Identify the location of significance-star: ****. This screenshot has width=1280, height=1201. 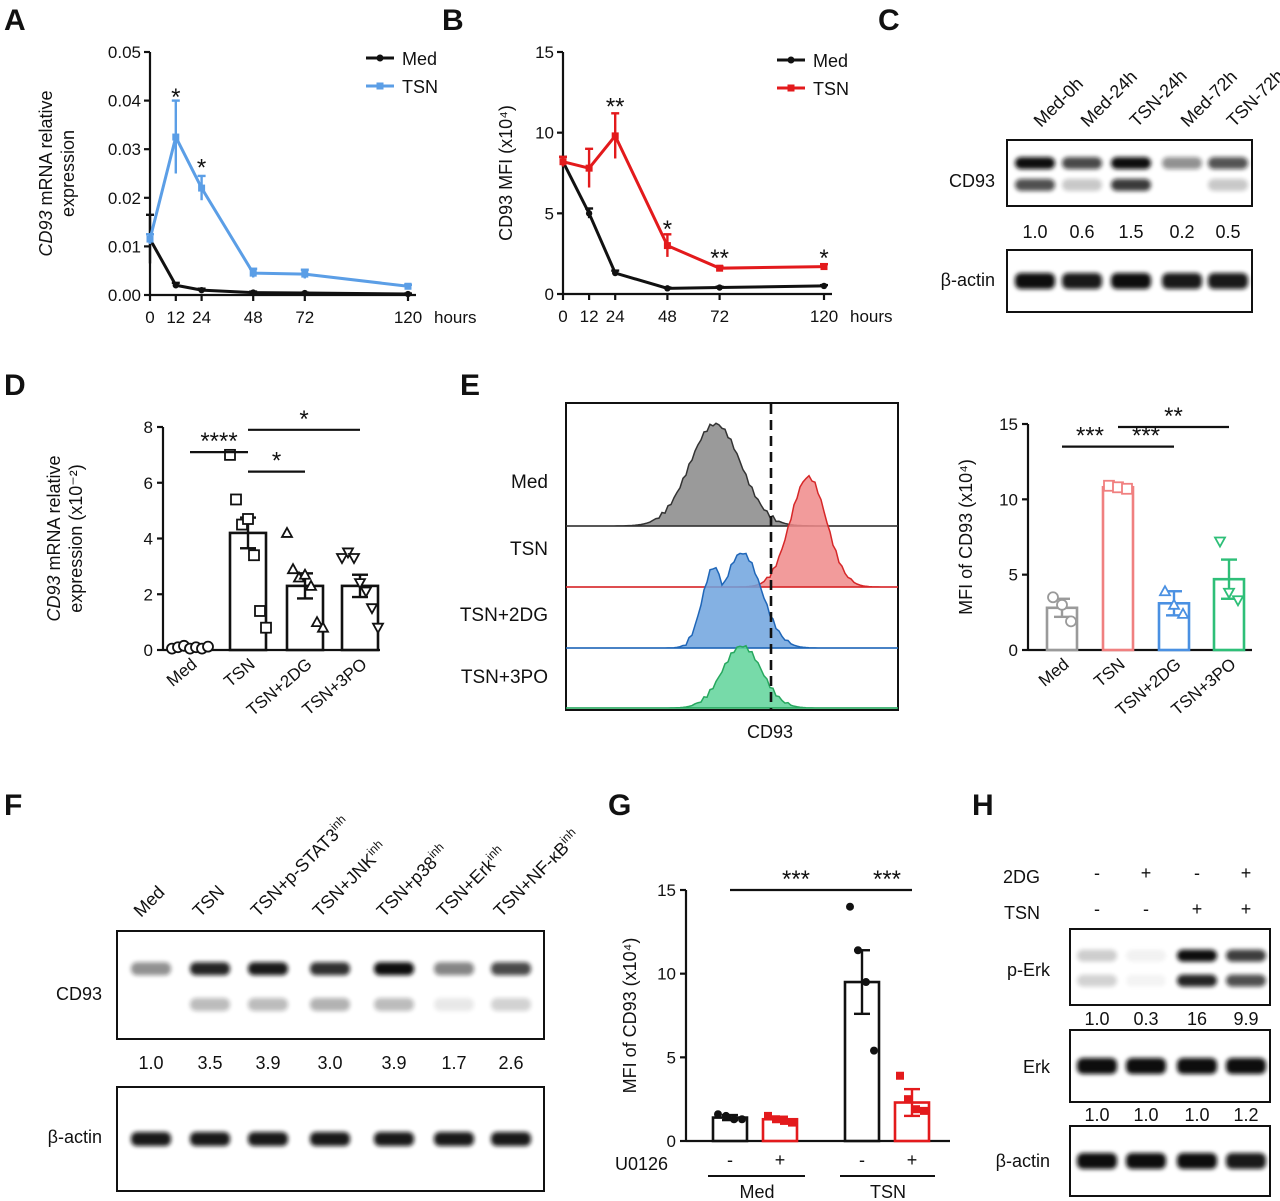
(218, 441).